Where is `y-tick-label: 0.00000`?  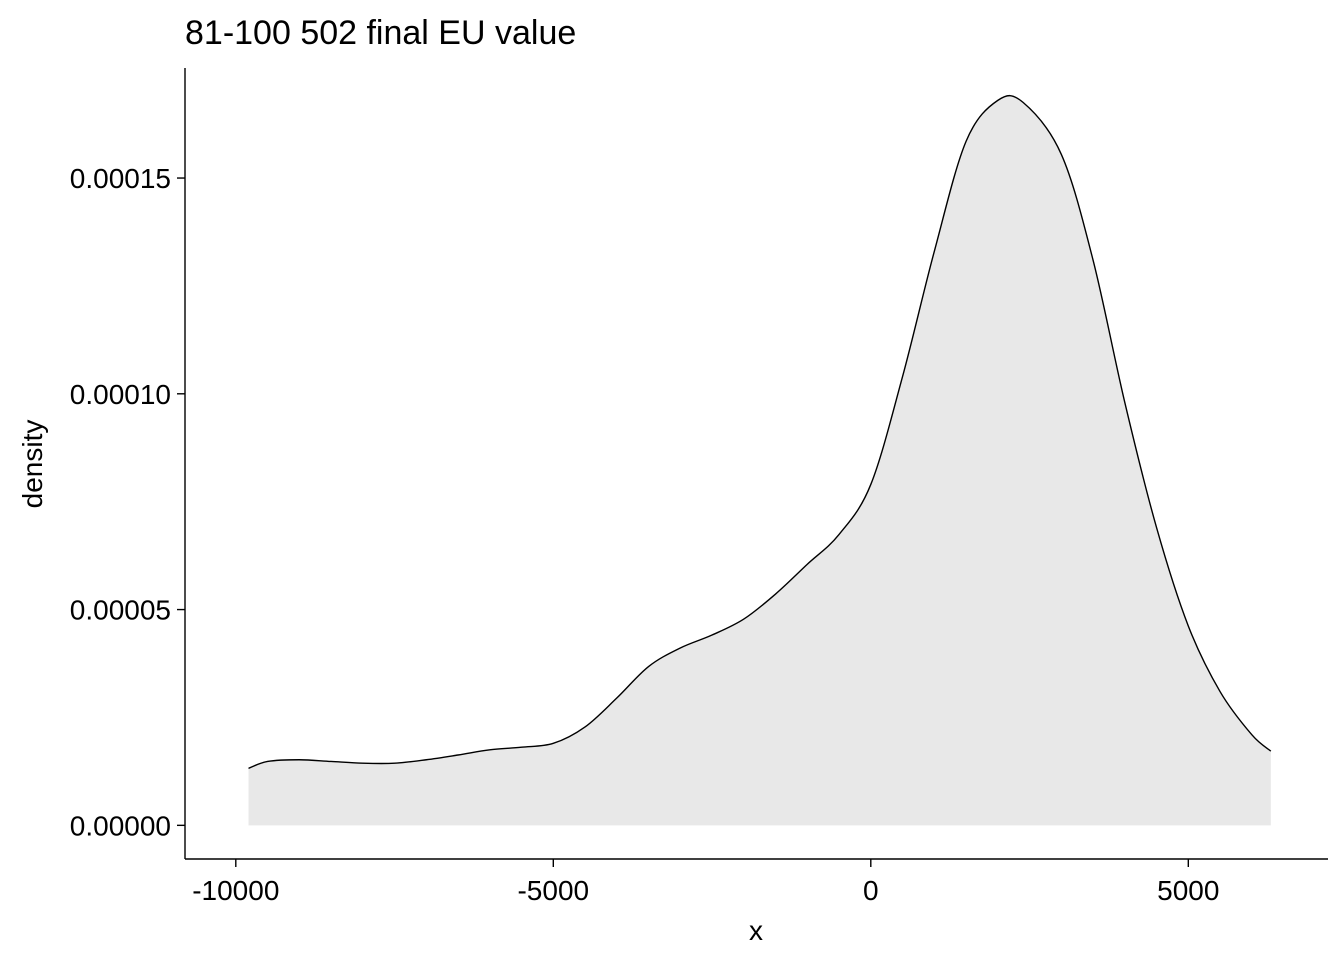 y-tick-label: 0.00000 is located at coordinates (120, 825).